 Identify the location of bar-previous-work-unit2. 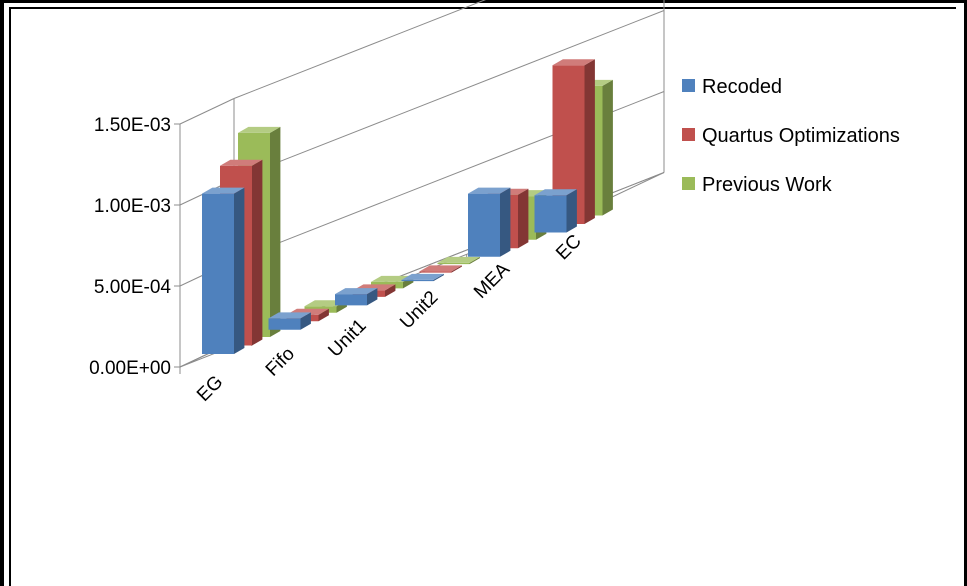
(458, 260).